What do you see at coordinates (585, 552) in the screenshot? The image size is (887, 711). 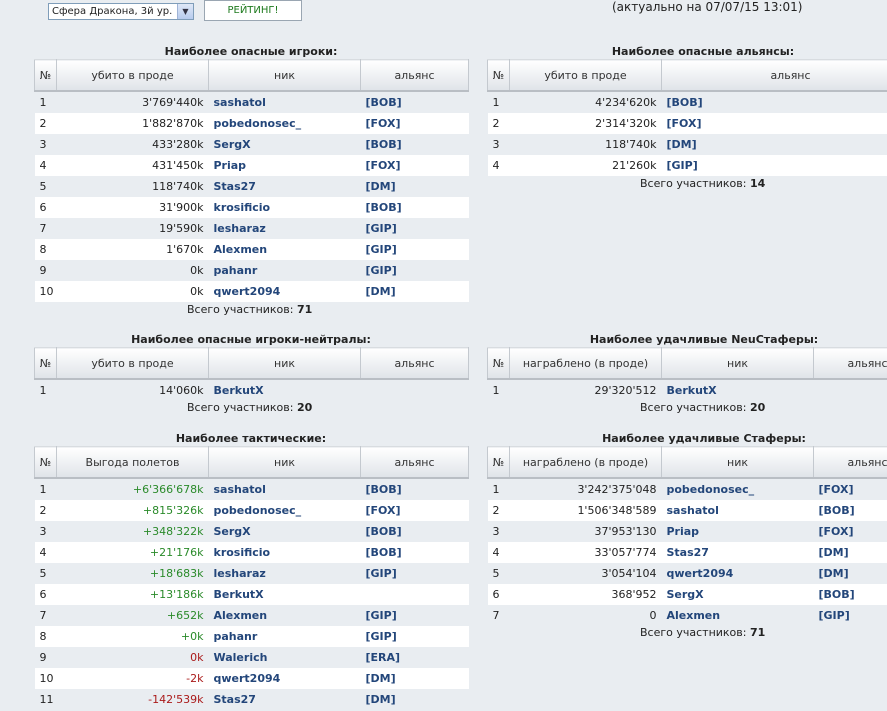 I see `row-value: 33'057'774` at bounding box center [585, 552].